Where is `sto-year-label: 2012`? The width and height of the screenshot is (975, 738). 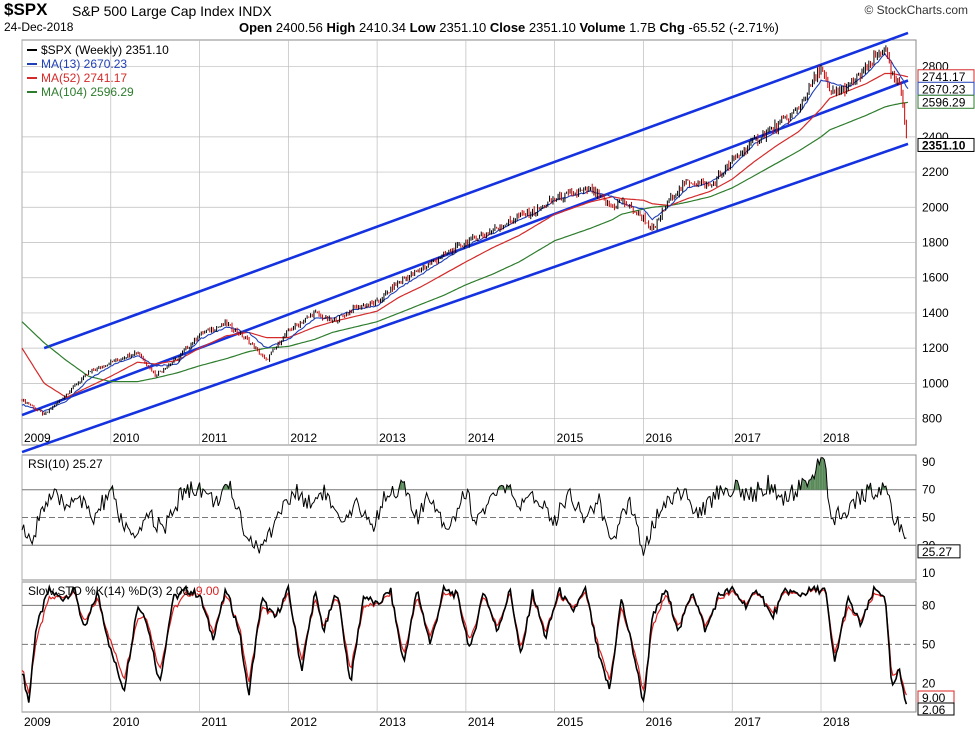
sto-year-label: 2012 is located at coordinates (303, 722).